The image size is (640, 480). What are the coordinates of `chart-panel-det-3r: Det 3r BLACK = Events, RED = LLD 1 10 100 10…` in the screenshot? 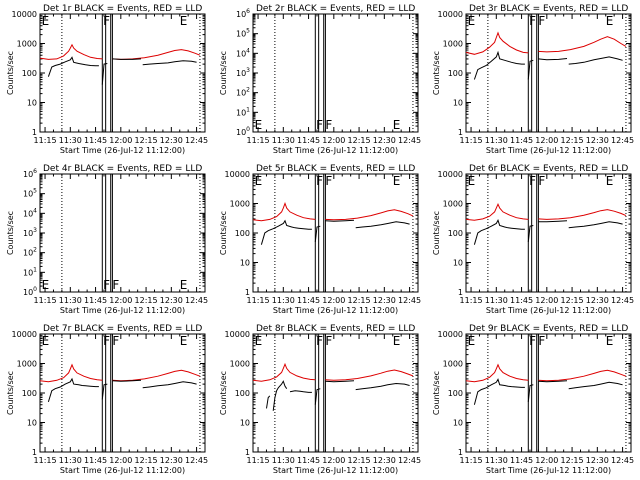 It's located at (533, 79).